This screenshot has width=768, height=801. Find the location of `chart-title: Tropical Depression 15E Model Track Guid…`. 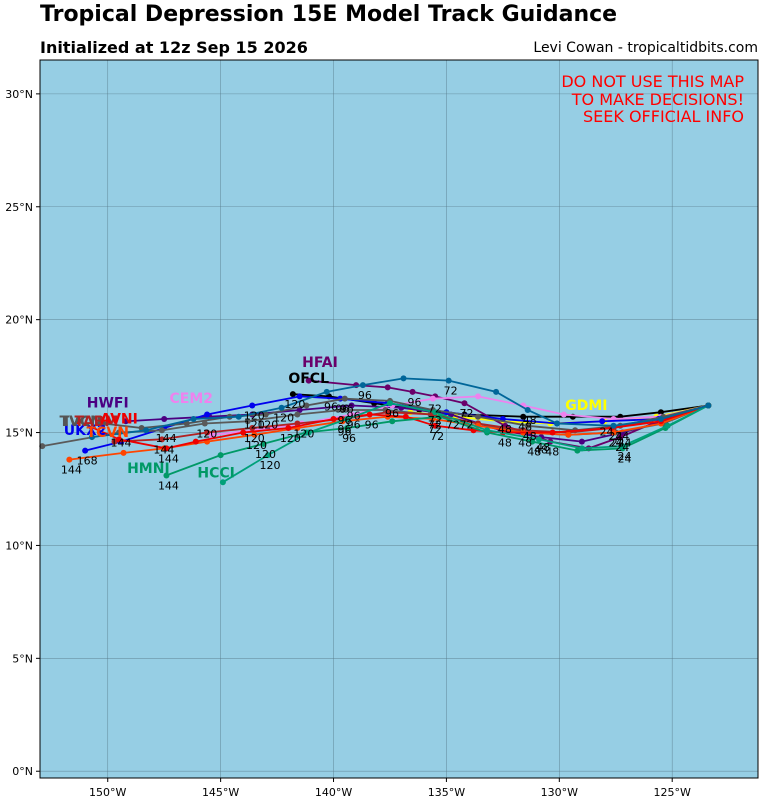

chart-title: Tropical Depression 15E Model Track Guid… is located at coordinates (329, 14).